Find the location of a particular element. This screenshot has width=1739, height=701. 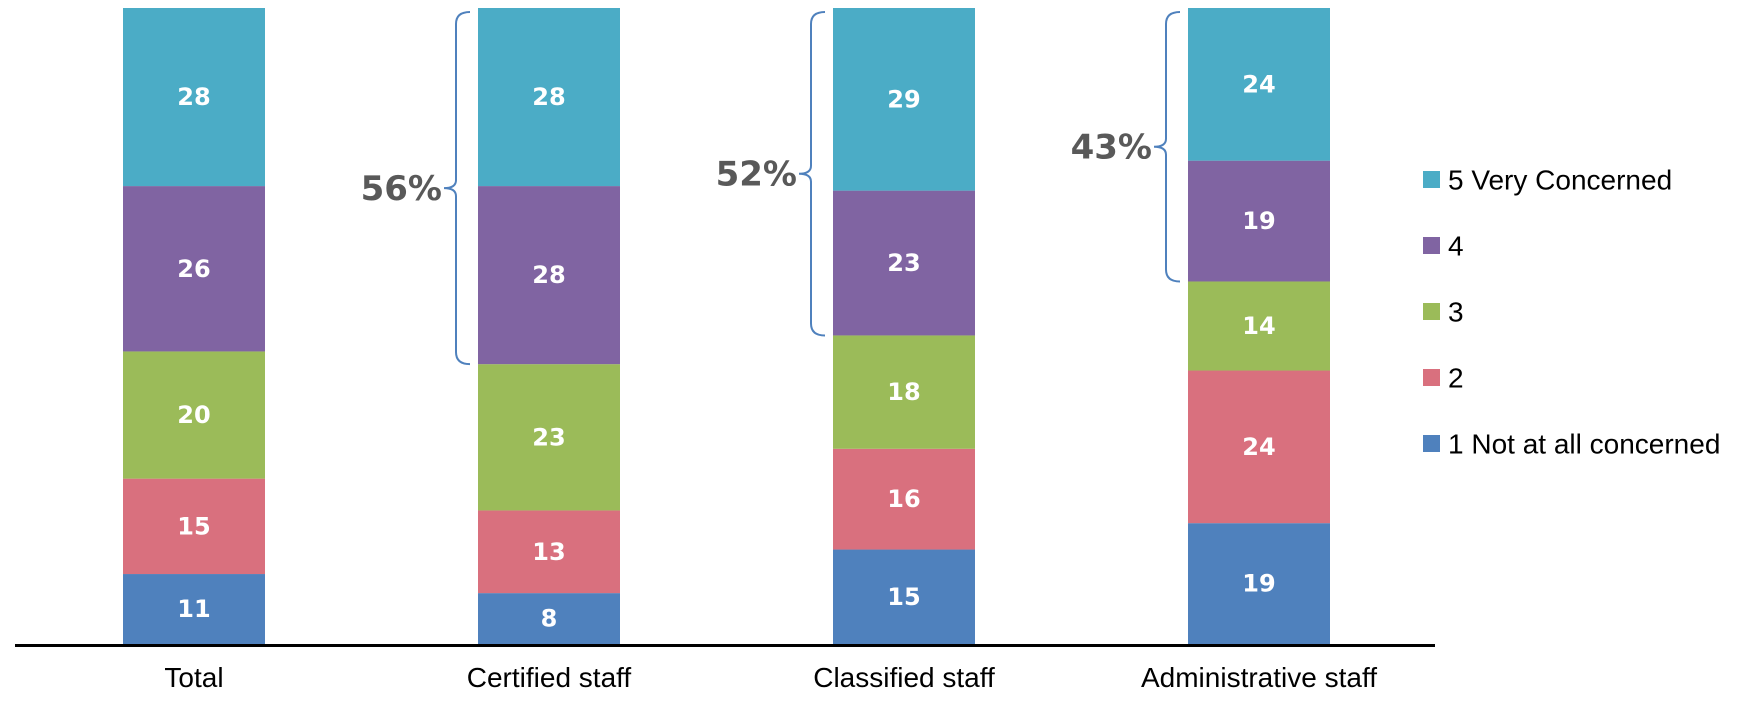

data-label-total-4: 26 is located at coordinates (193, 269).